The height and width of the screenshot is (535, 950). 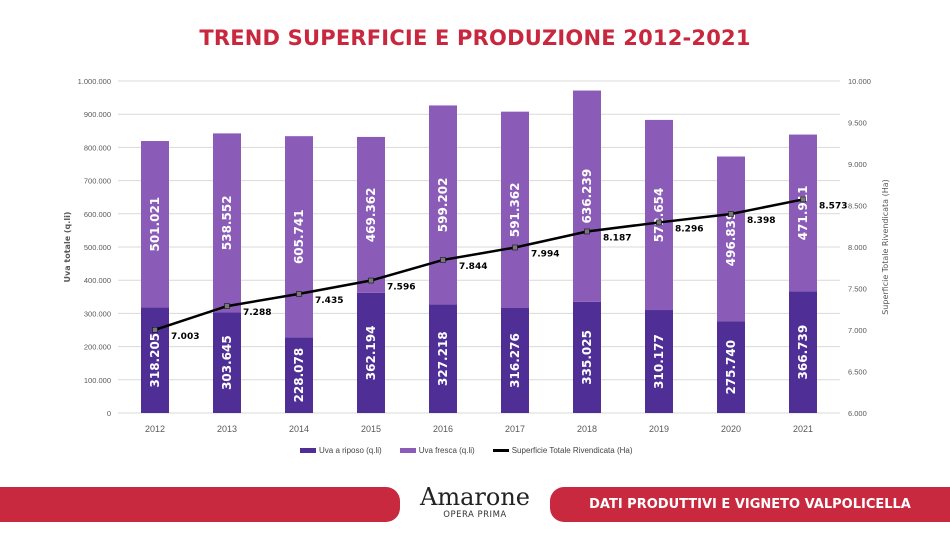 What do you see at coordinates (617, 238) in the screenshot?
I see `line-data-label: 8.187` at bounding box center [617, 238].